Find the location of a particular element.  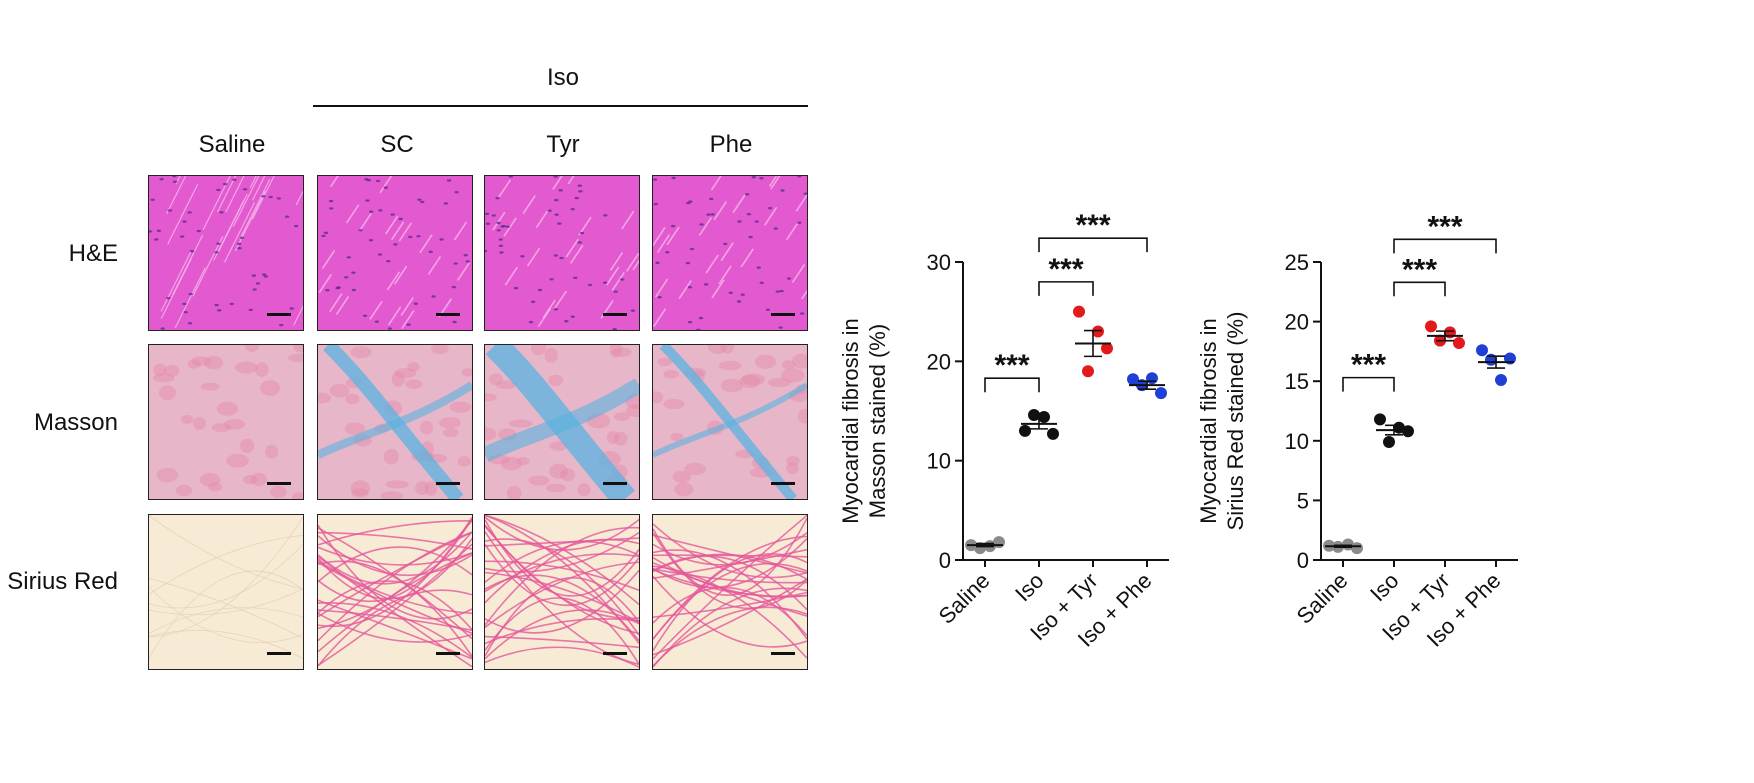

y-tick-label: 25 is located at coordinates (1297, 262).